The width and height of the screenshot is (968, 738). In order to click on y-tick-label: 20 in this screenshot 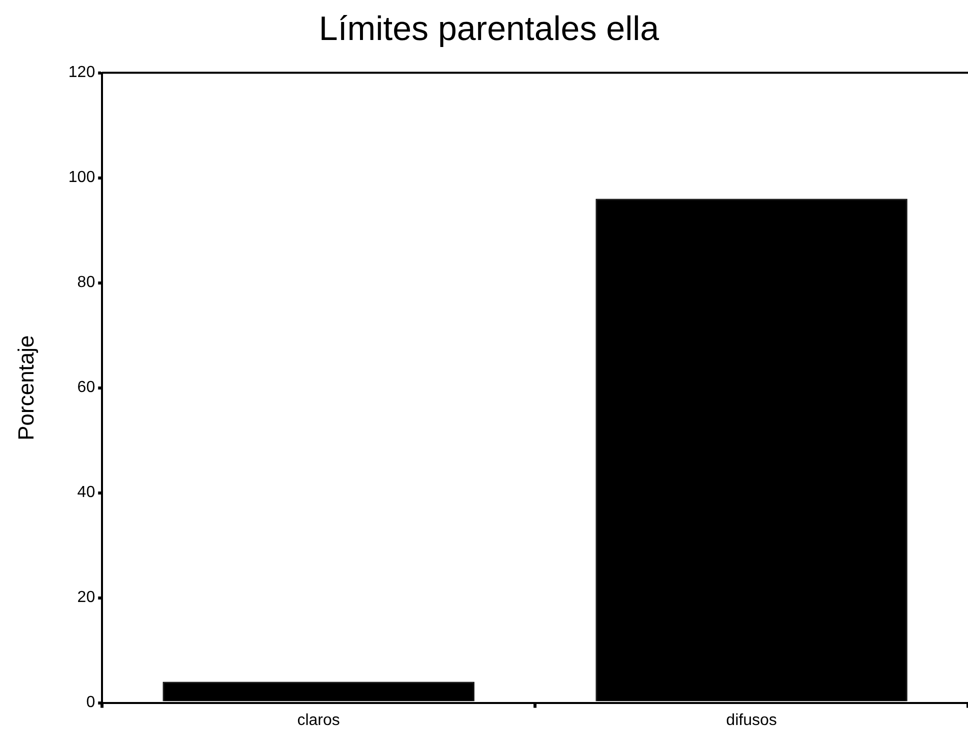, I will do `click(86, 597)`.